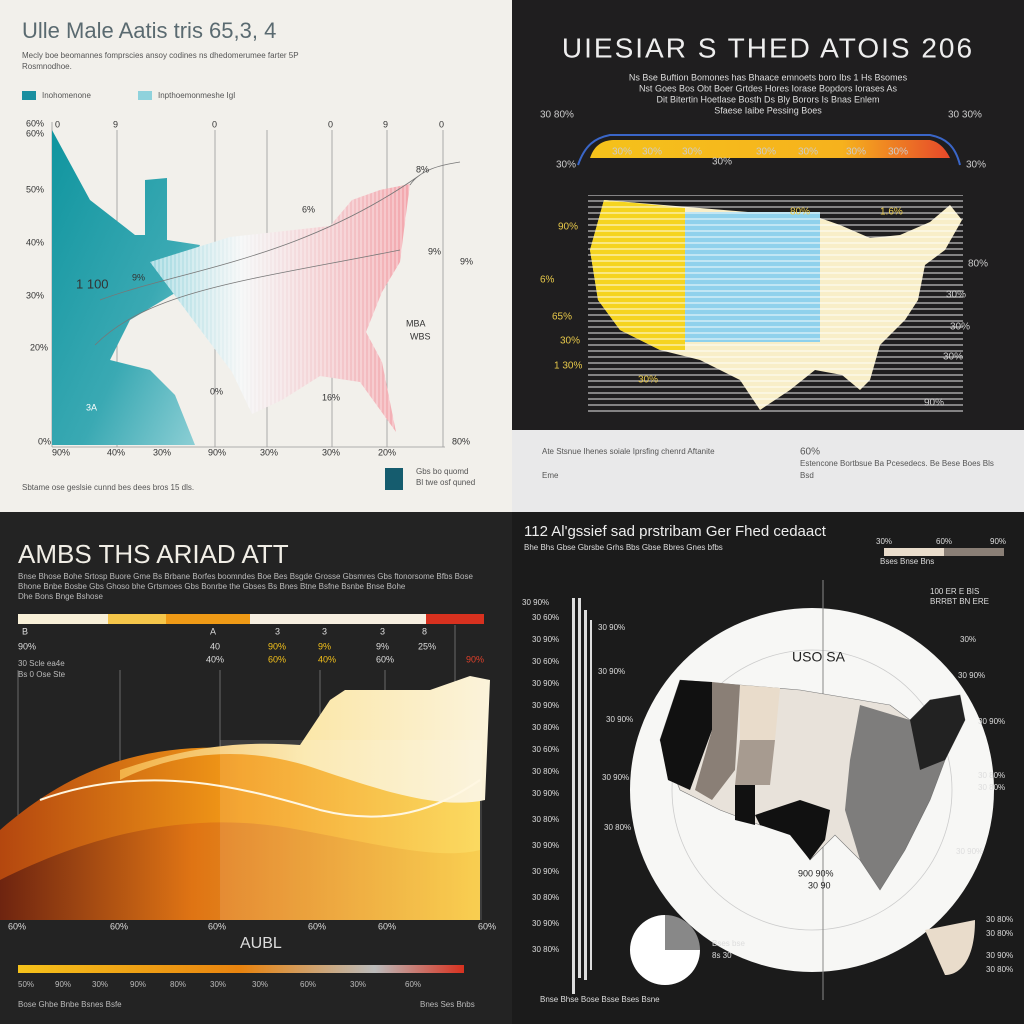 This screenshot has width=1024, height=1024. I want to click on area-texture, so click(280, 308).